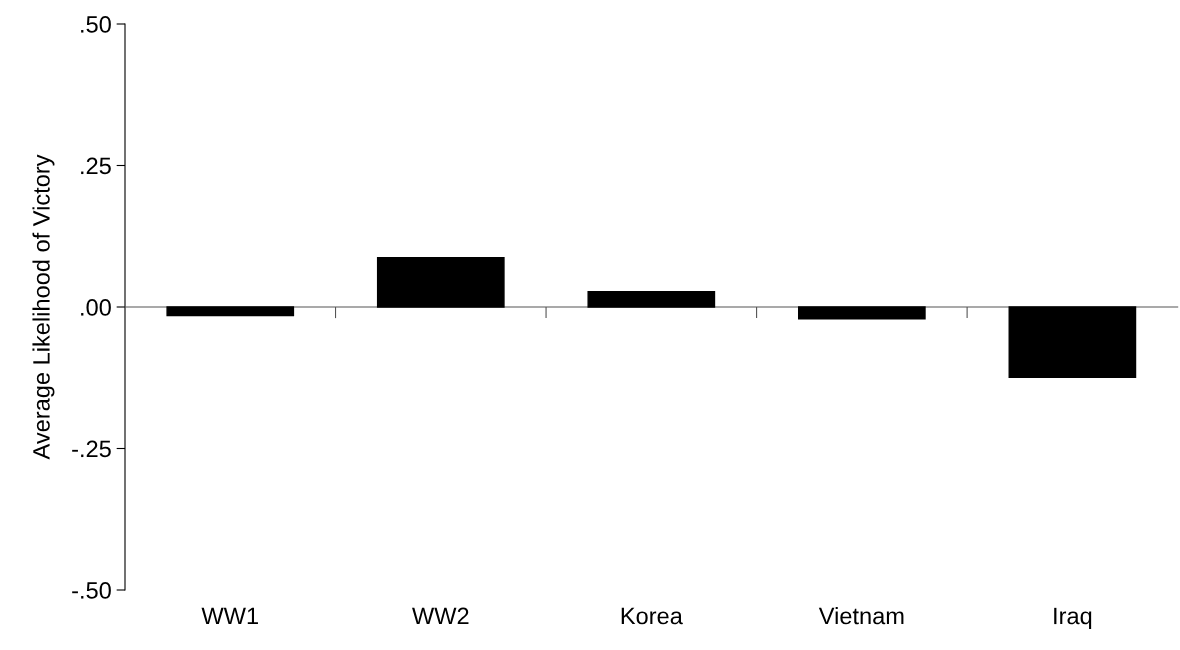  I want to click on y-tick-label: -.25, so click(91, 449).